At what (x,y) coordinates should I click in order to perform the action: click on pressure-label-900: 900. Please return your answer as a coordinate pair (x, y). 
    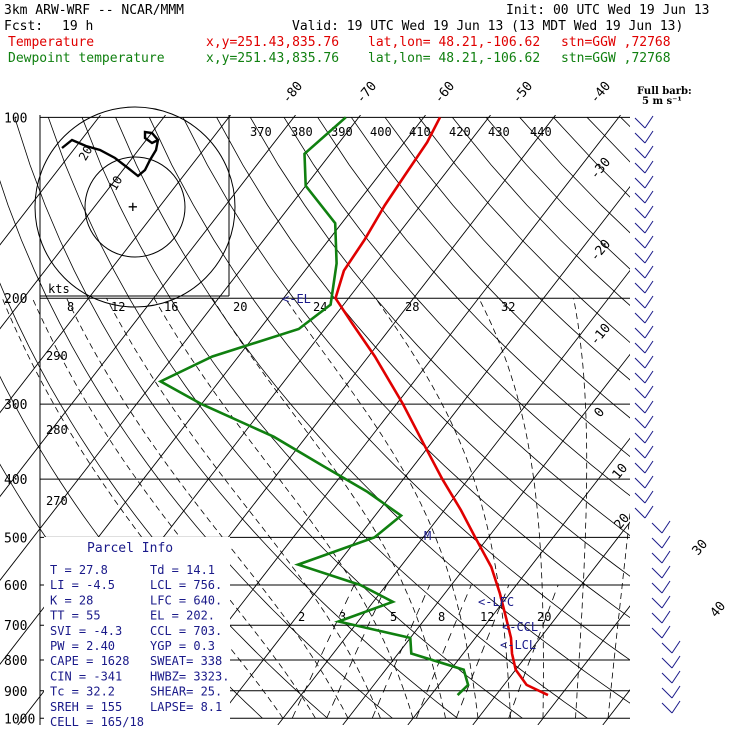
    Looking at the image, I should click on (15, 692).